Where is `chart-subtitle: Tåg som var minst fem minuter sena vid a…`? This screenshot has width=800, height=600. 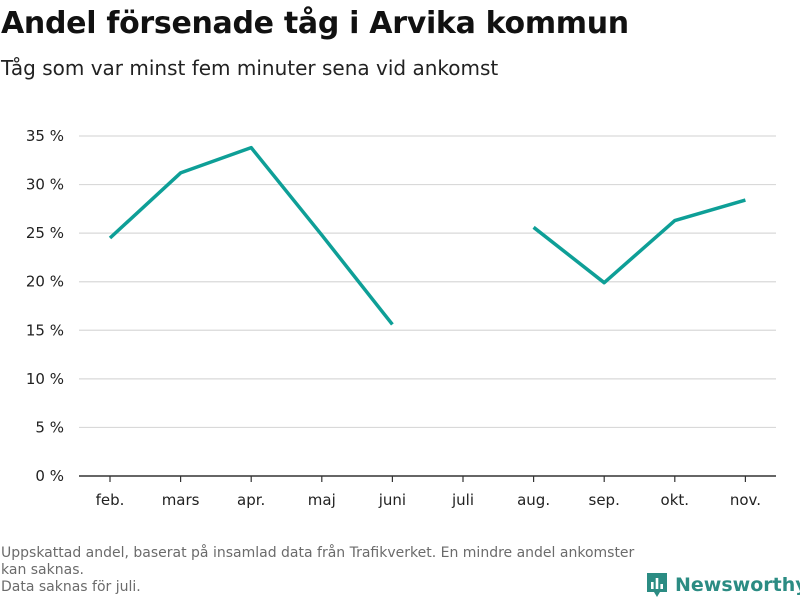 chart-subtitle: Tåg som var minst fem minuter sena vid a… is located at coordinates (250, 68).